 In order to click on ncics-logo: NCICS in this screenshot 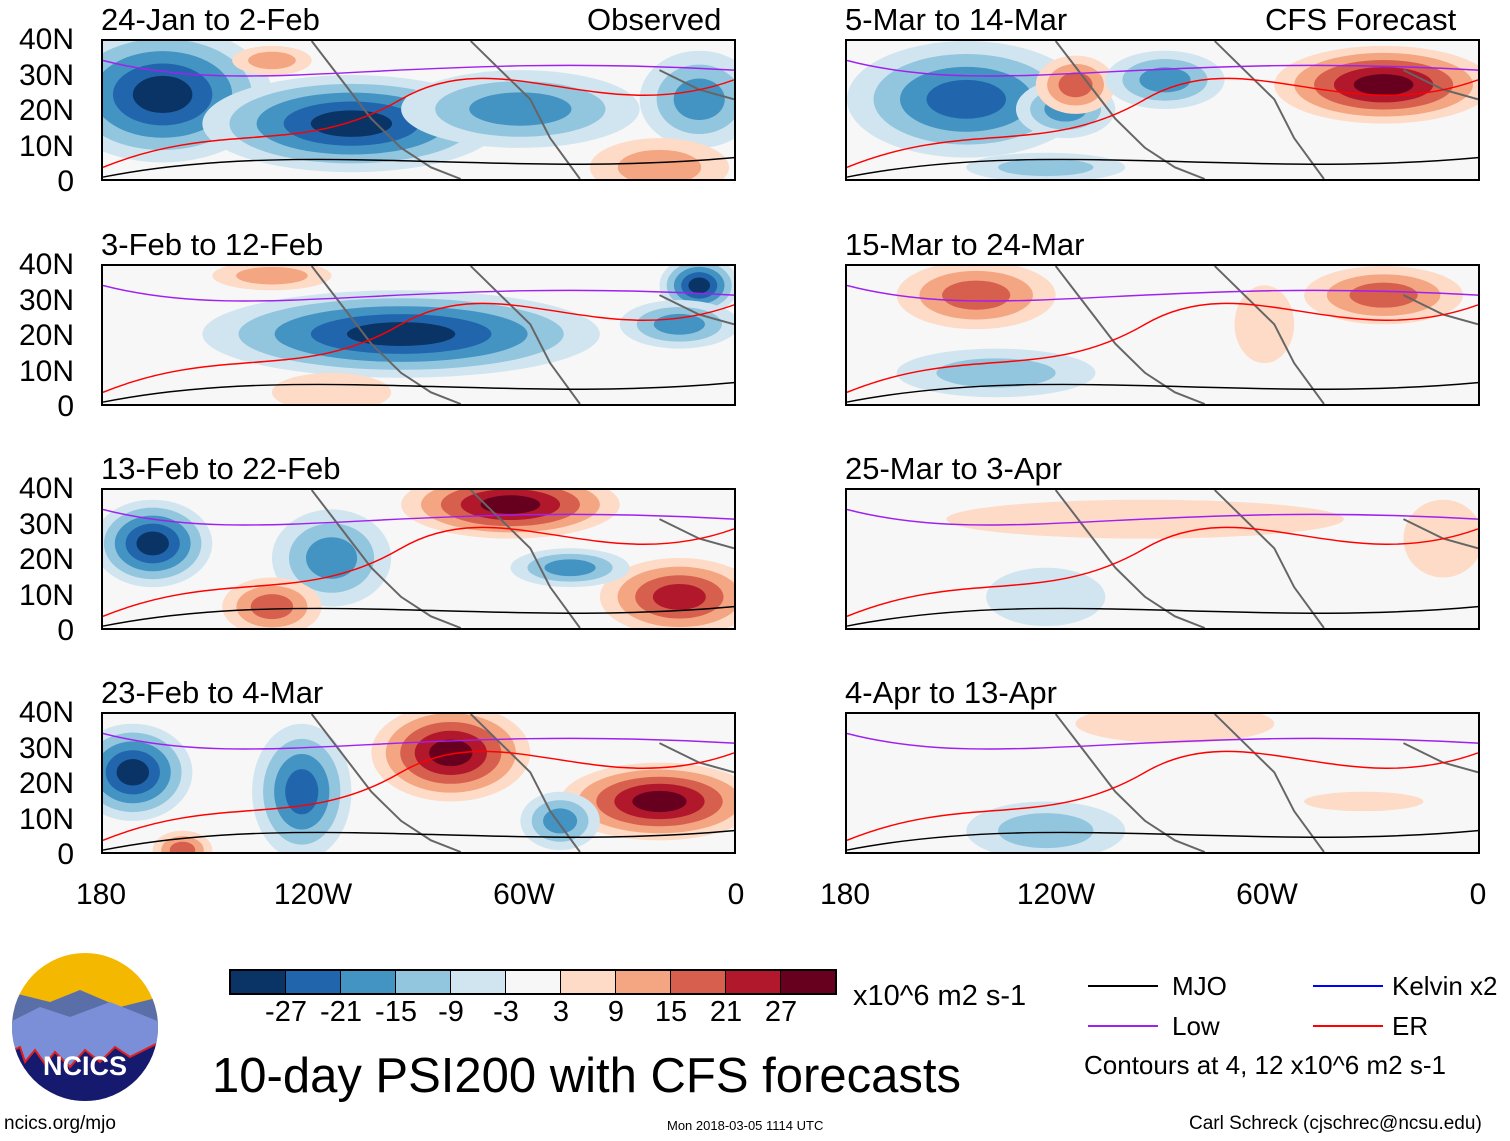, I will do `click(85, 1027)`.